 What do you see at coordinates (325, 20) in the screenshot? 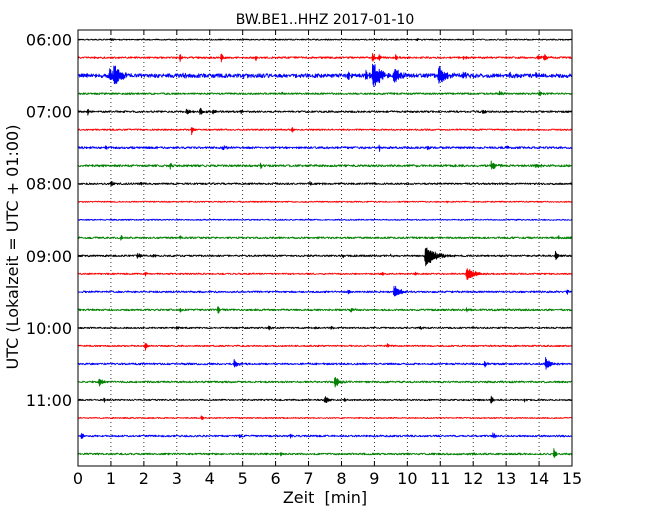
I see `chart-title: BW.BE1..HHZ 2017-01-10` at bounding box center [325, 20].